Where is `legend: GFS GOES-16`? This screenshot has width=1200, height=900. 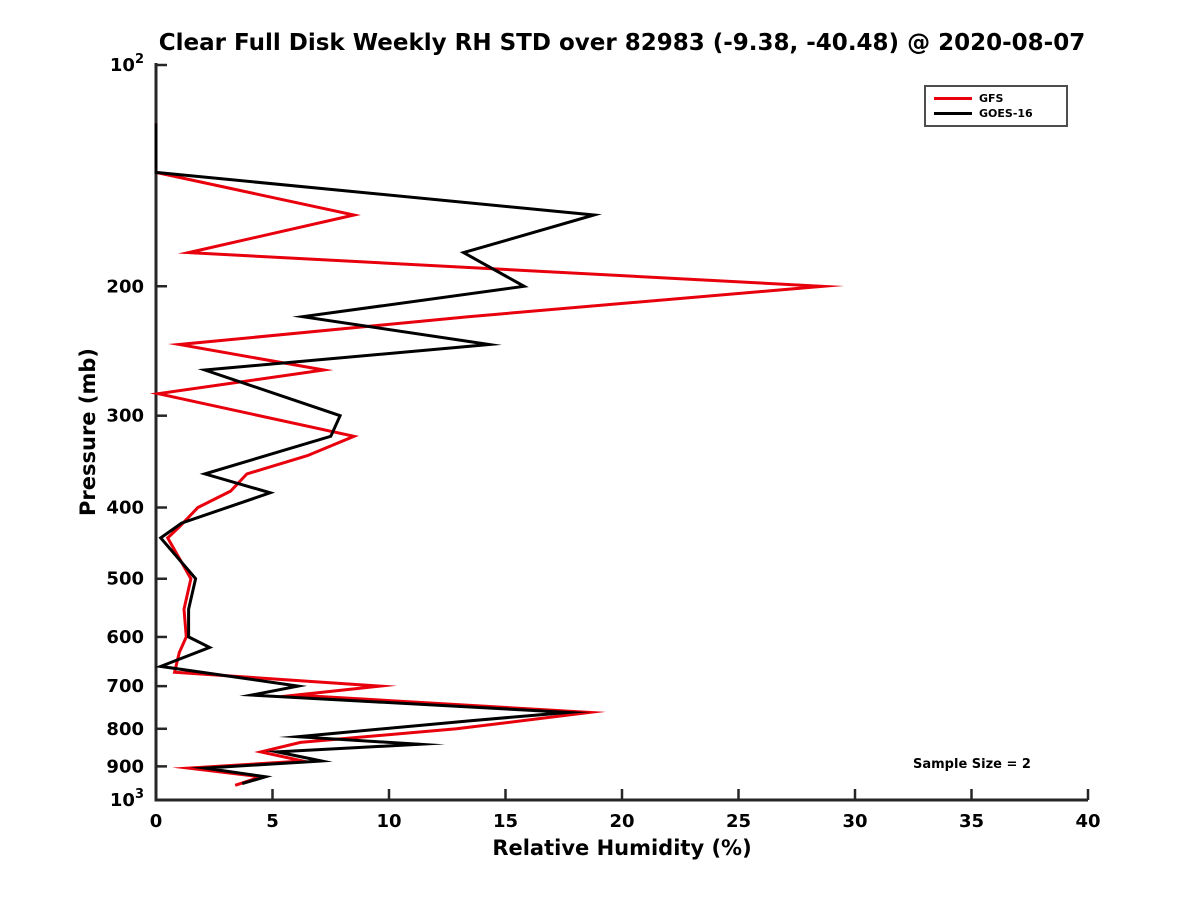 legend: GFS GOES-16 is located at coordinates (996, 106).